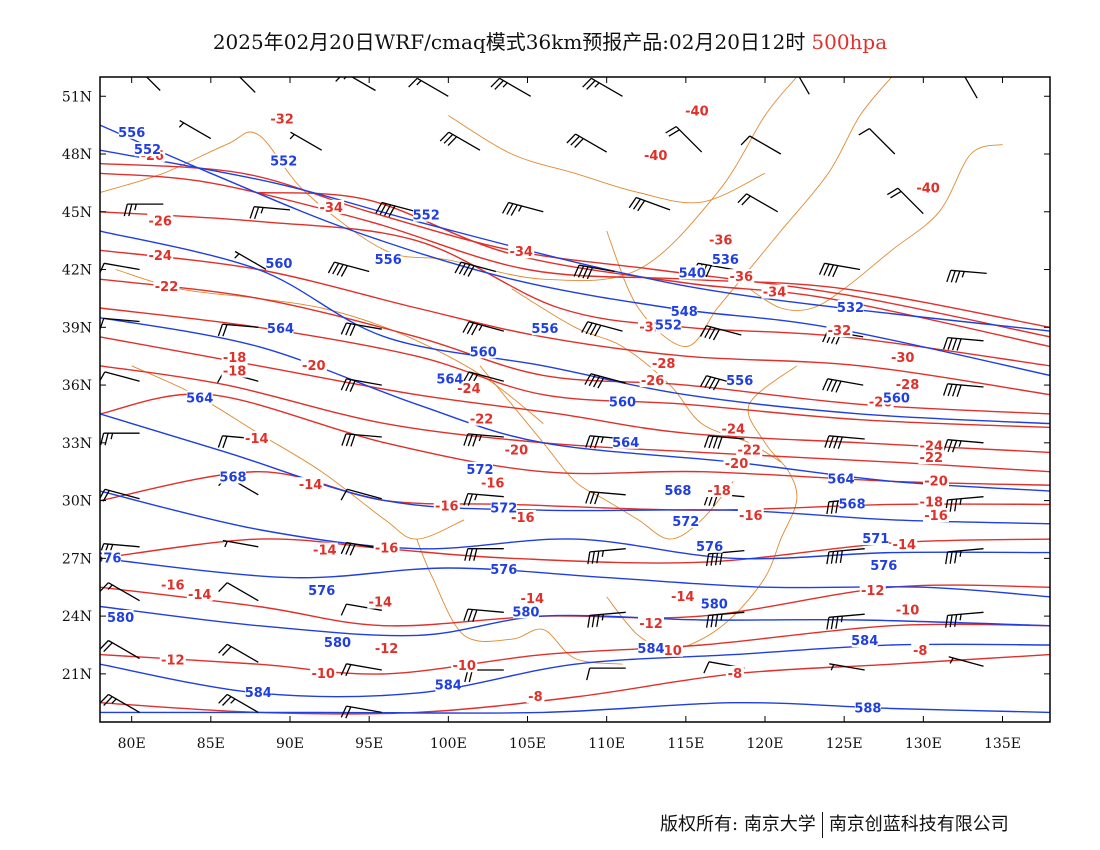  Describe the element at coordinates (160, 221) in the screenshot. I see `temperature-label: -26` at that location.